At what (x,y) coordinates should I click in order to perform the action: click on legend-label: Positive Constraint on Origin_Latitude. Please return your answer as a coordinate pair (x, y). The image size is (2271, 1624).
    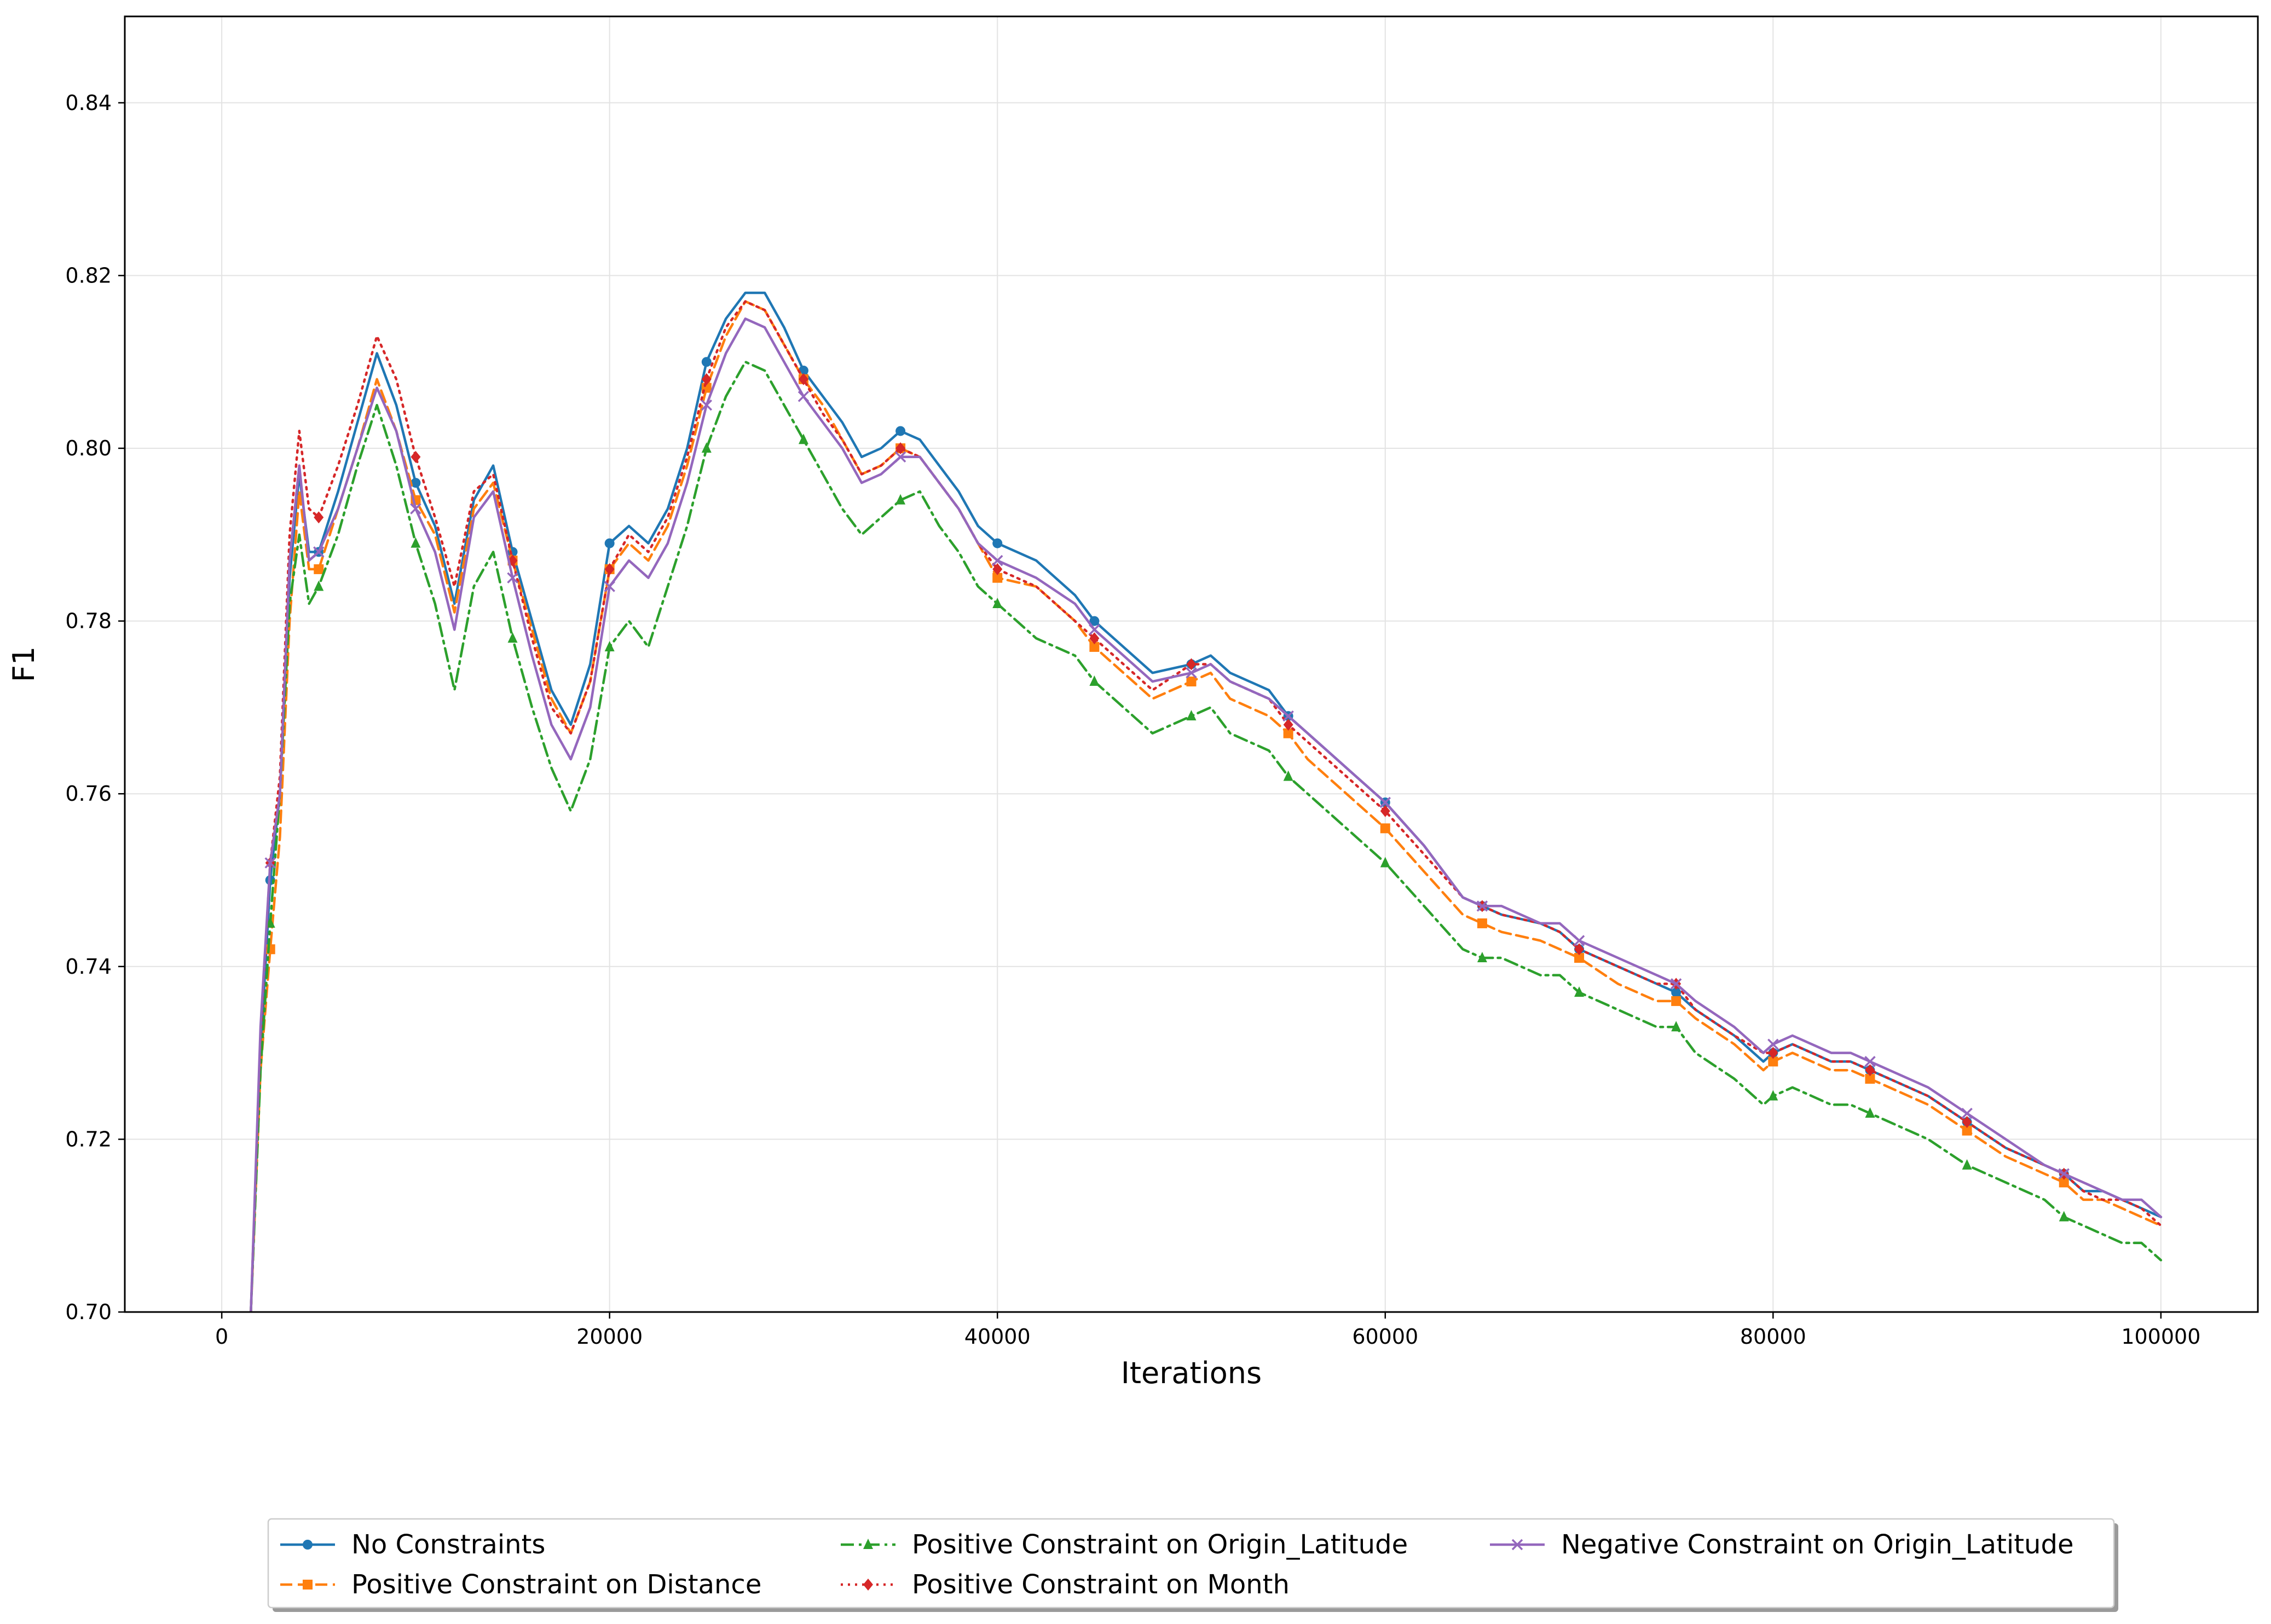
    Looking at the image, I should click on (1160, 1544).